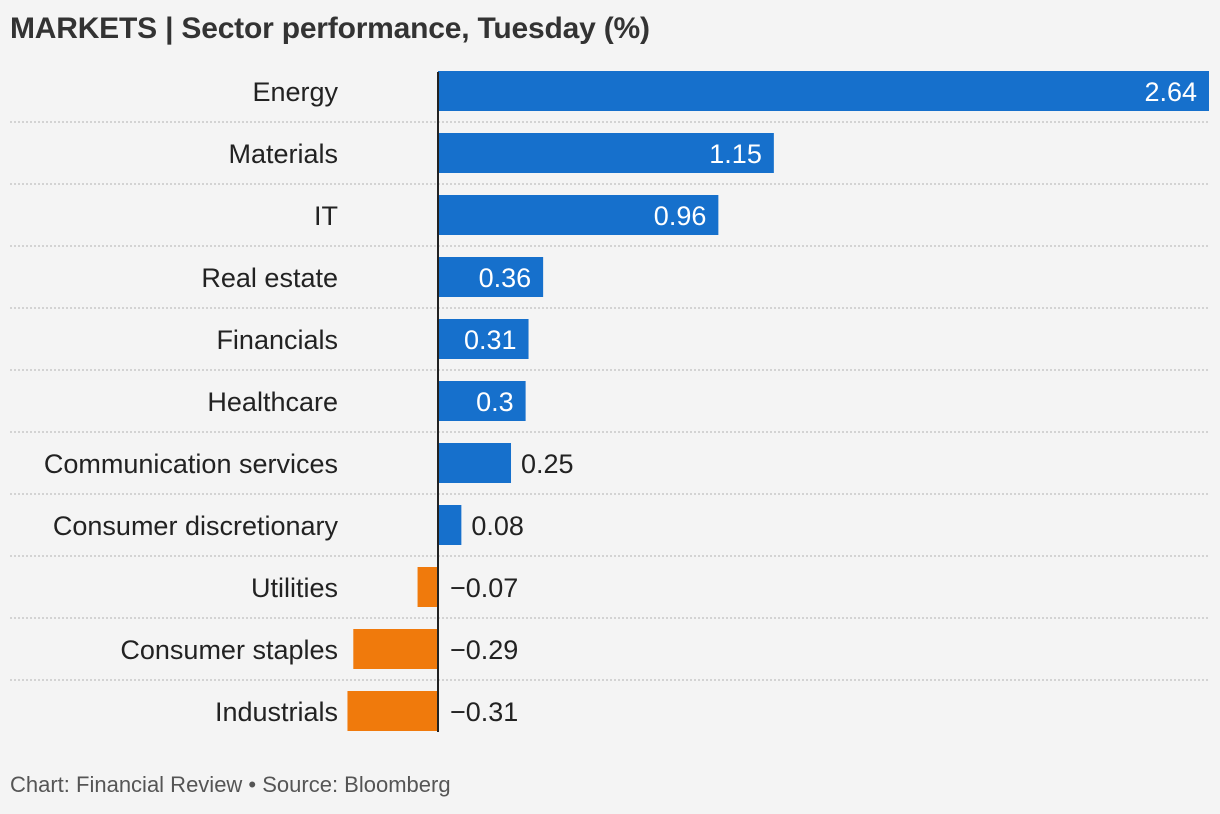 Image resolution: width=1220 pixels, height=814 pixels. I want to click on data-label: 0.96, so click(680, 216).